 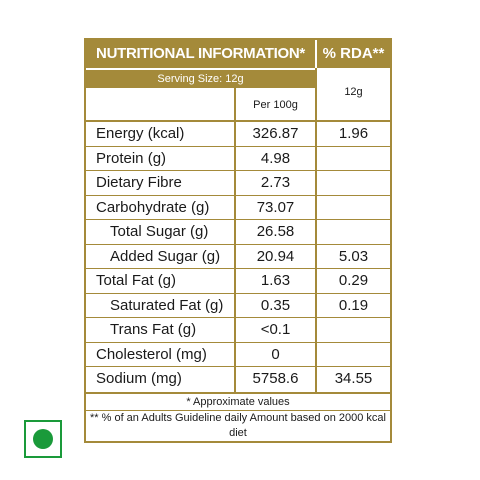 I want to click on rda-value: 0.29, so click(x=353, y=280).